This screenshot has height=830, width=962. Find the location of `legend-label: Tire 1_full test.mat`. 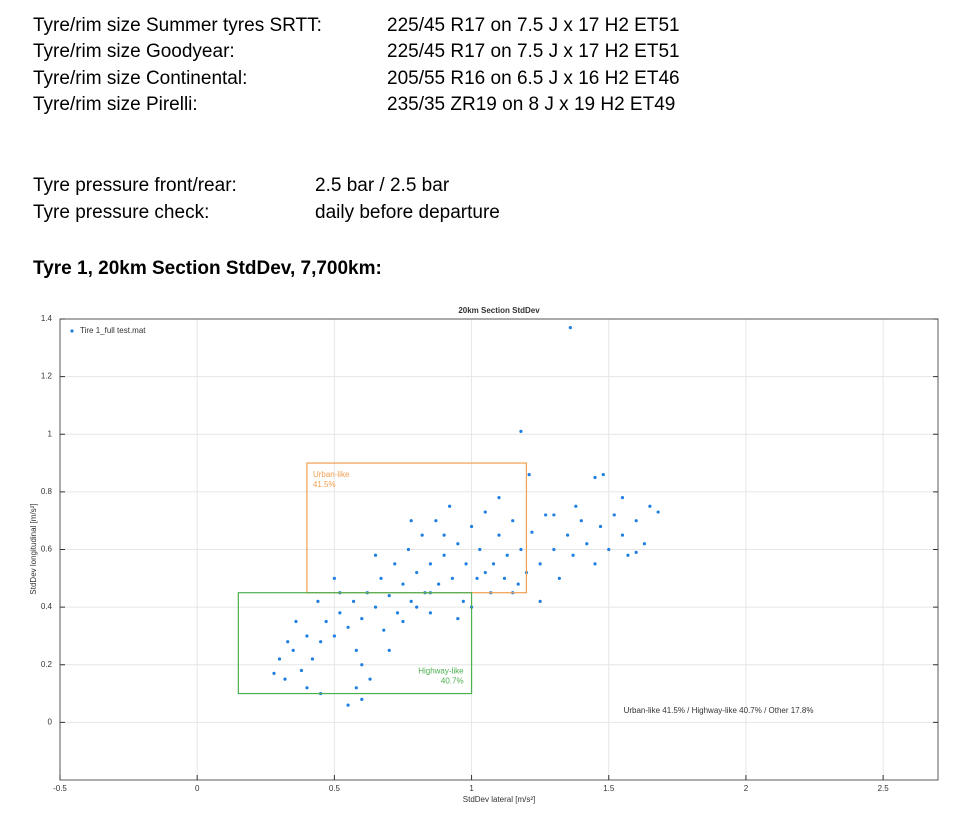

legend-label: Tire 1_full test.mat is located at coordinates (113, 330).